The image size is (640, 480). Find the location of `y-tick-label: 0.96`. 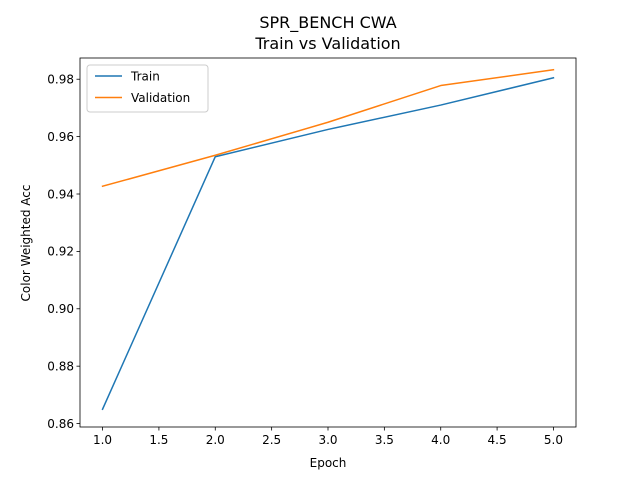

y-tick-label: 0.96 is located at coordinates (60, 137).